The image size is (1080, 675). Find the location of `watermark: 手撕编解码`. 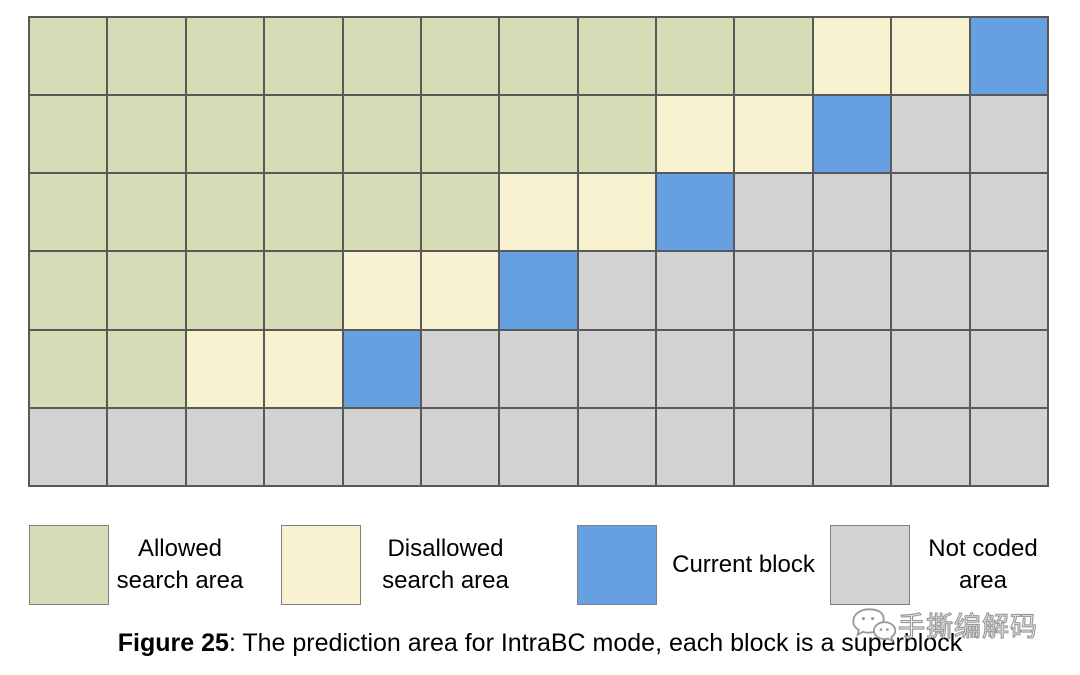

watermark: 手撕编解码 is located at coordinates (944, 624).